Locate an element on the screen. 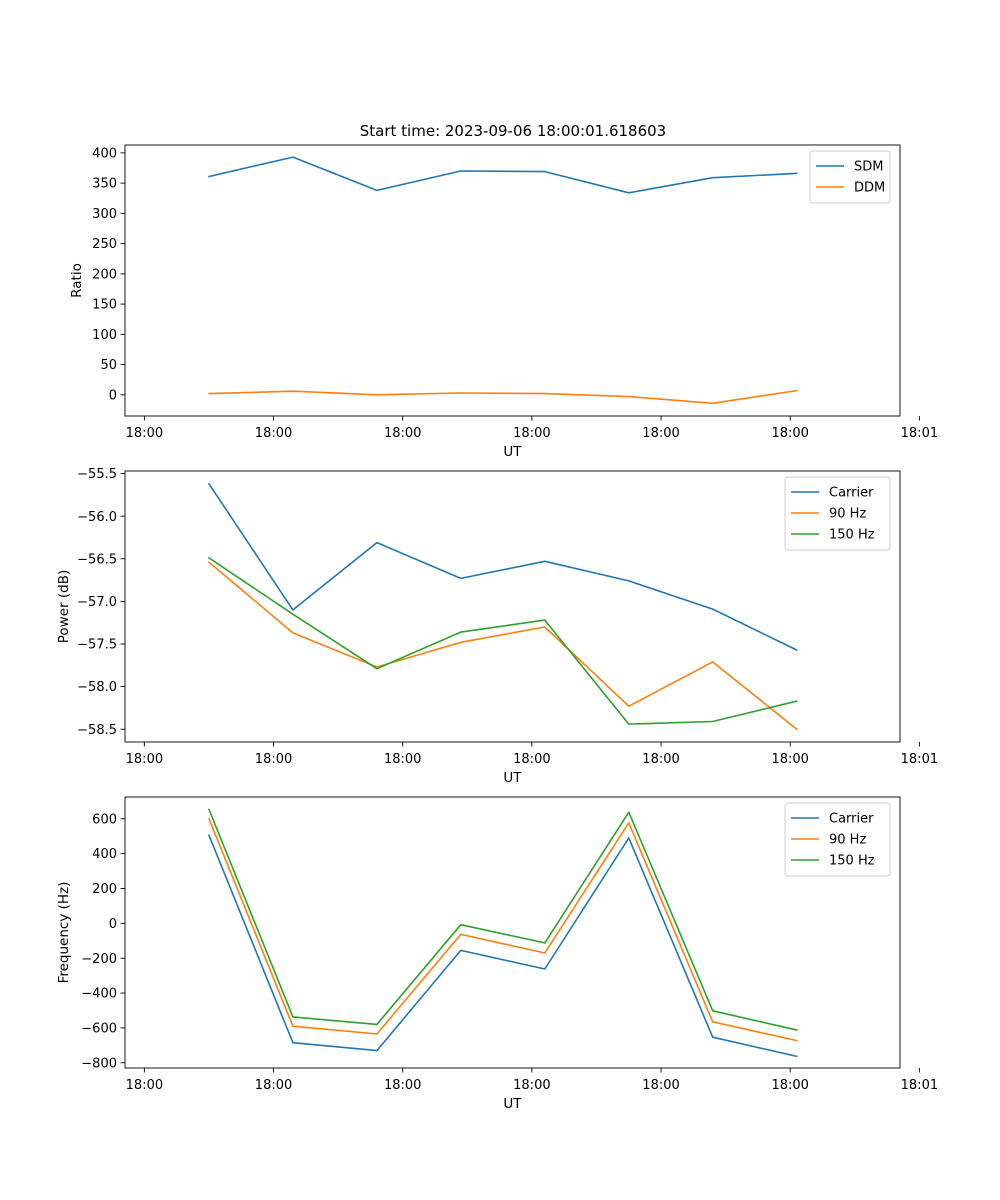  panel-1-y-tick-label: 250 is located at coordinates (104, 244).